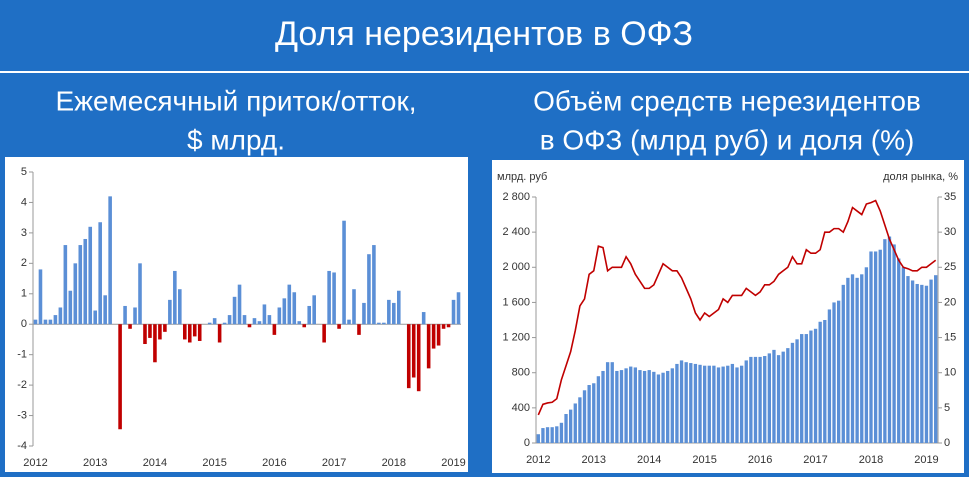 This screenshot has width=969, height=477. What do you see at coordinates (727, 100) in the screenshot?
I see `panel-title: Объём средств нерезидентов` at bounding box center [727, 100].